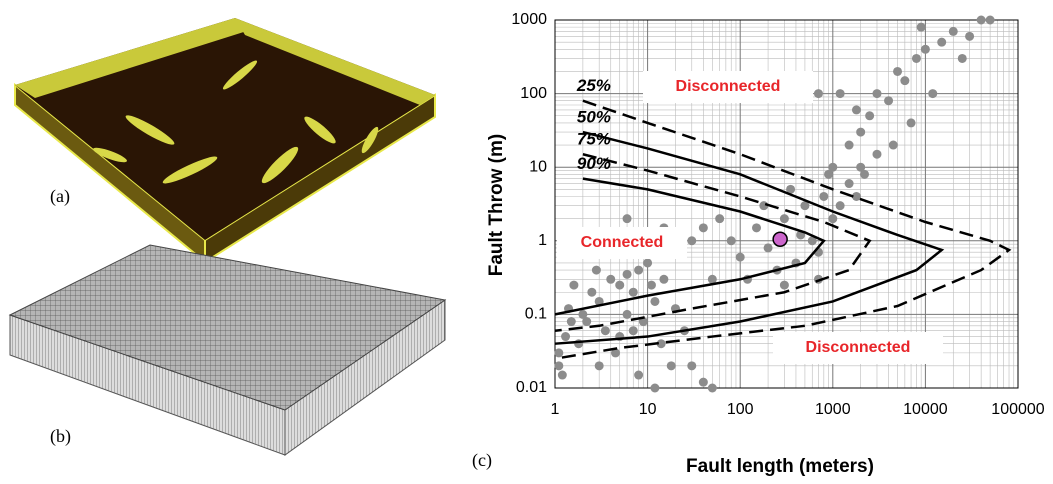 Image resolution: width=1053 pixels, height=484 pixels. Describe the element at coordinates (482, 460) in the screenshot. I see `panel-label: (c)` at that location.